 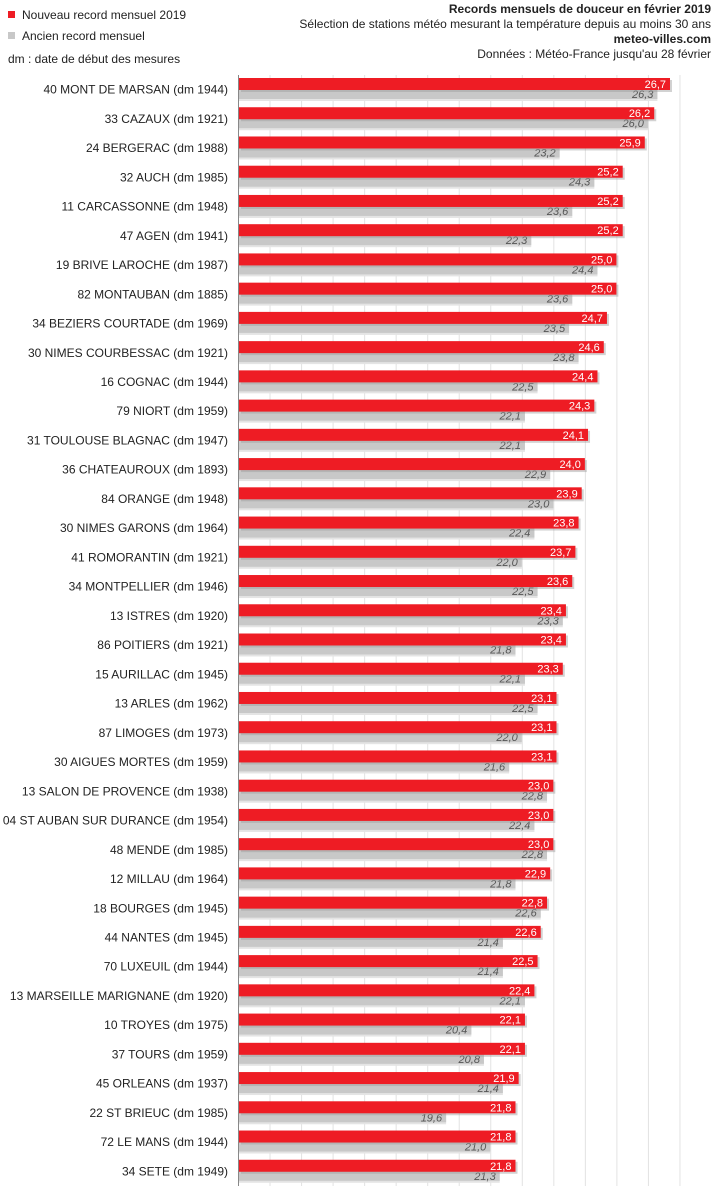 What do you see at coordinates (532, 904) in the screenshot?
I see `bar-new-value: 22,8` at bounding box center [532, 904].